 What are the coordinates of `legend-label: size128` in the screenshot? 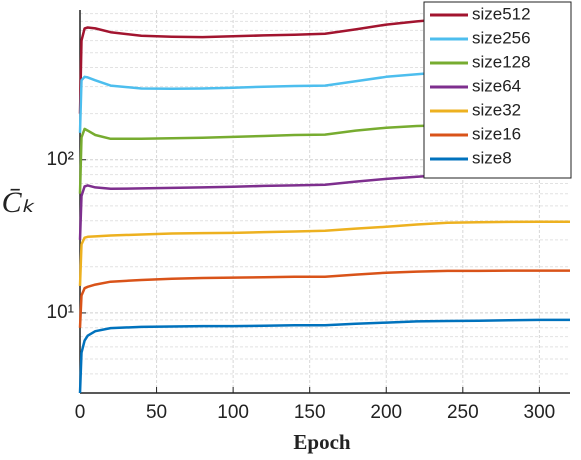 It's located at (501, 61).